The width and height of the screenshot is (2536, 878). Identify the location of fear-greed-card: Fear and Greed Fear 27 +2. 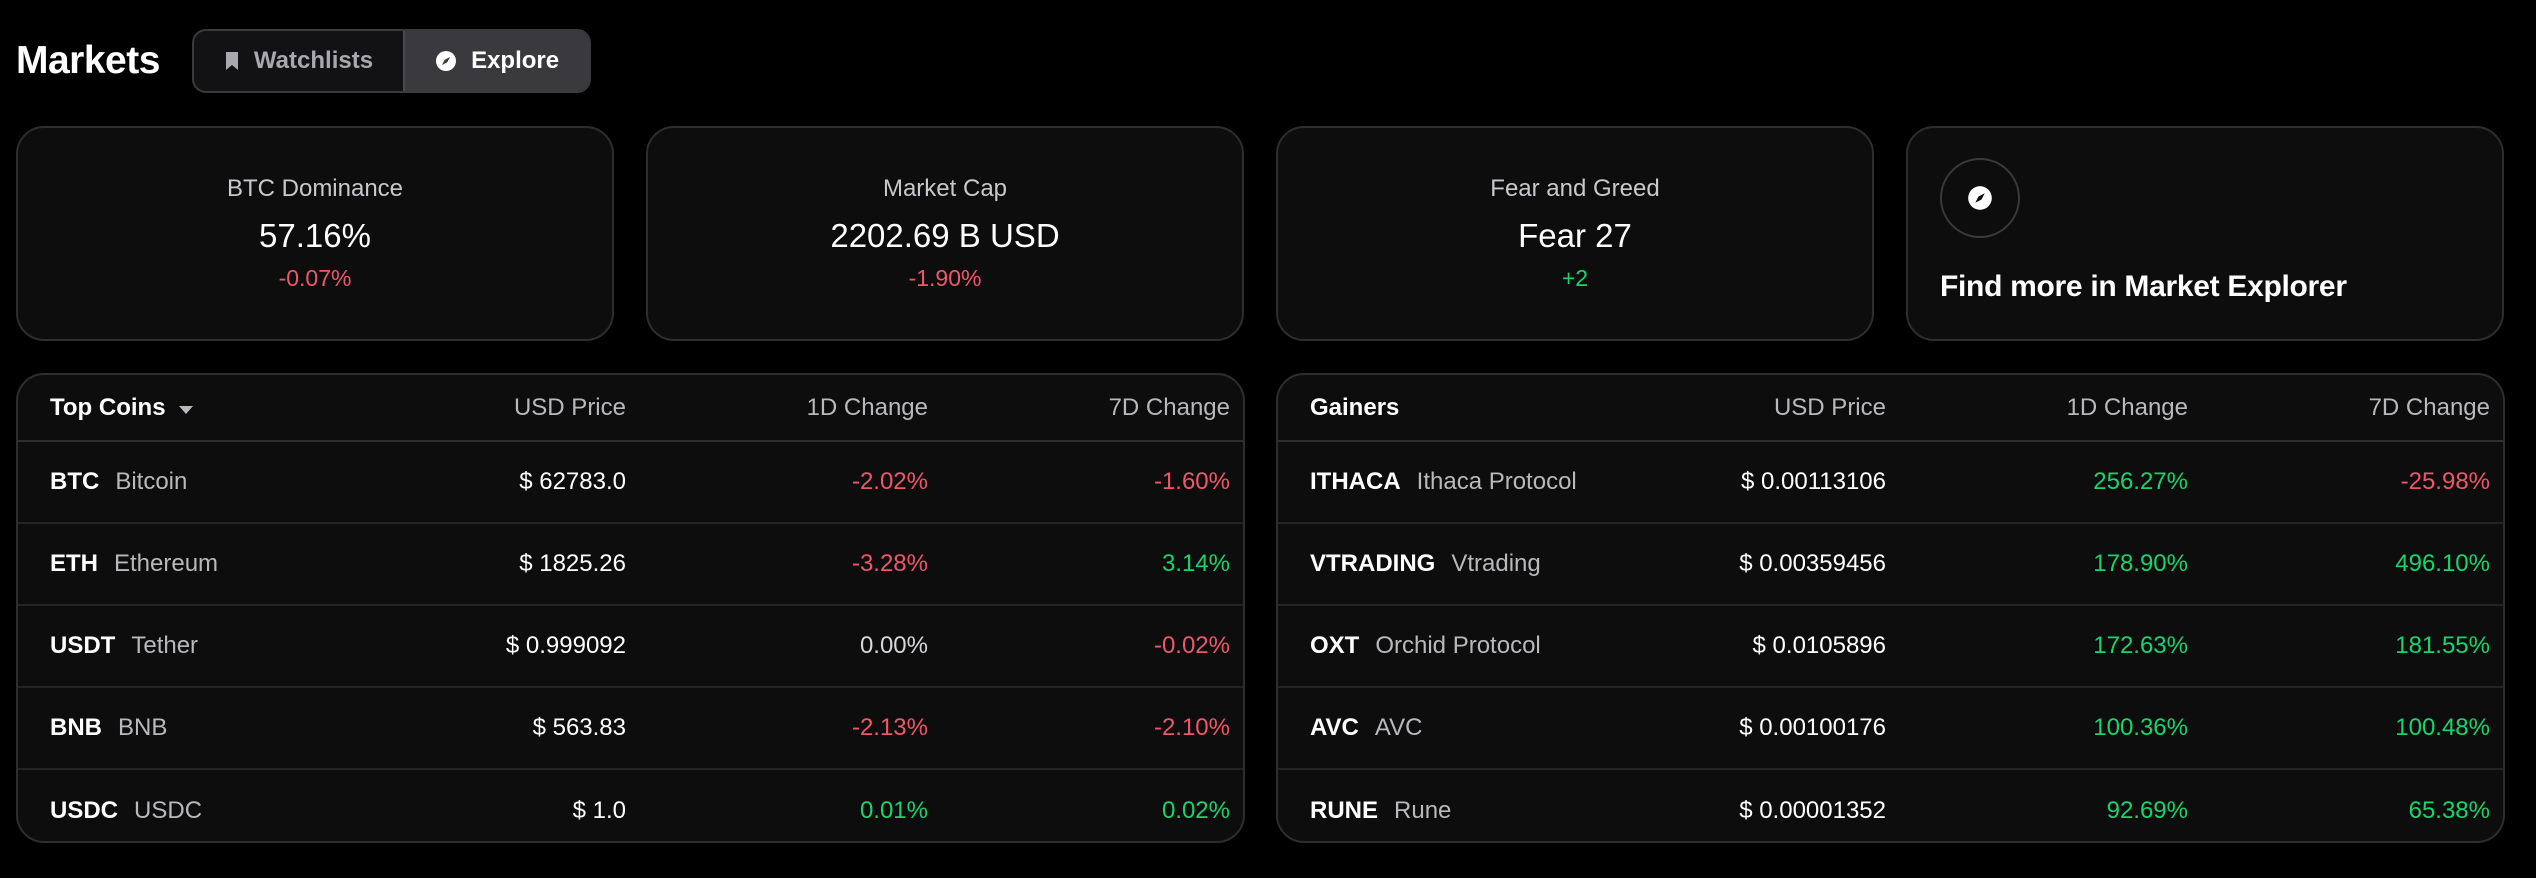
(1575, 233).